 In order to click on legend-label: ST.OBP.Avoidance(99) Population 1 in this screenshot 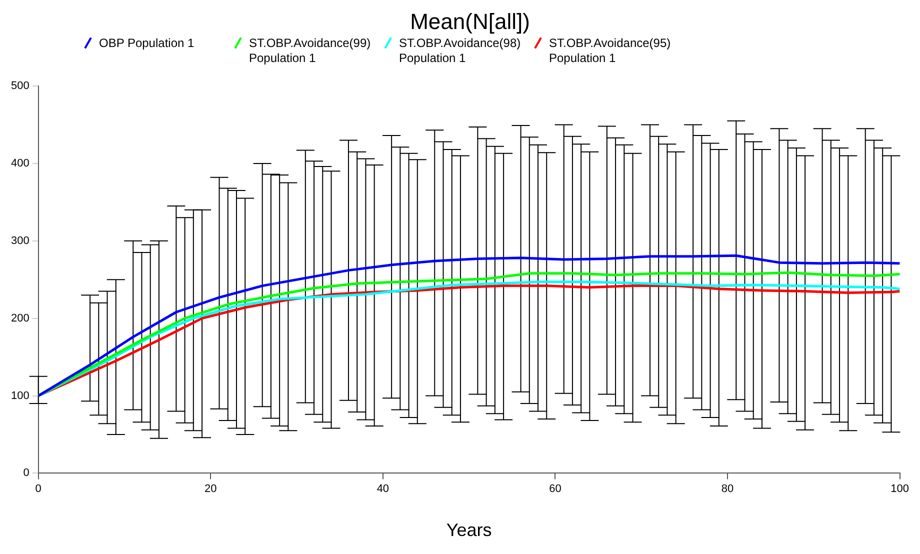, I will do `click(310, 51)`.